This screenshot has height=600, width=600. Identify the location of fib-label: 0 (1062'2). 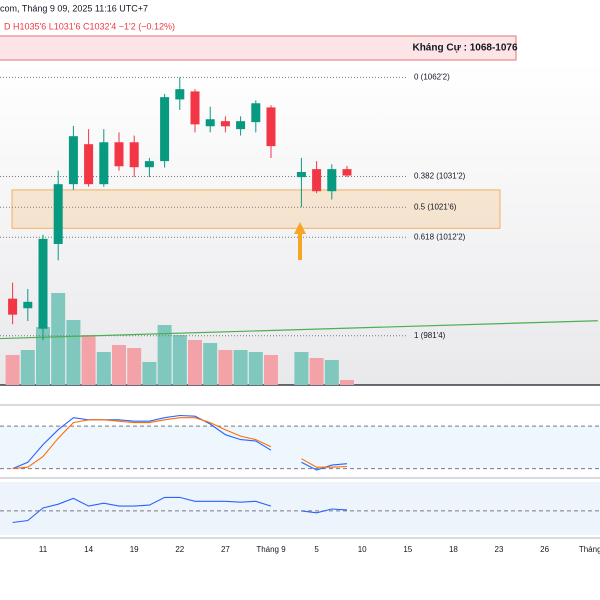
(432, 76).